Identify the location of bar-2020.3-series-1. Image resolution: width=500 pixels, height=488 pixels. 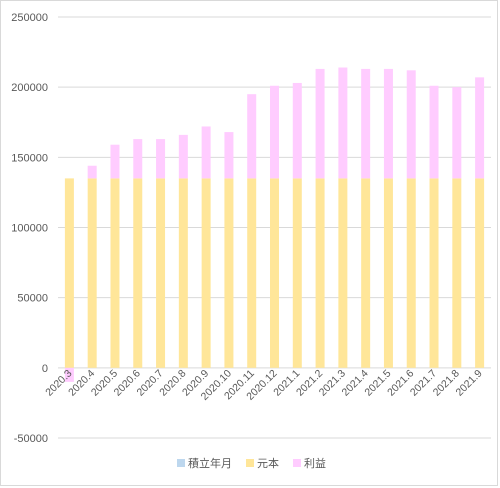
(69, 273).